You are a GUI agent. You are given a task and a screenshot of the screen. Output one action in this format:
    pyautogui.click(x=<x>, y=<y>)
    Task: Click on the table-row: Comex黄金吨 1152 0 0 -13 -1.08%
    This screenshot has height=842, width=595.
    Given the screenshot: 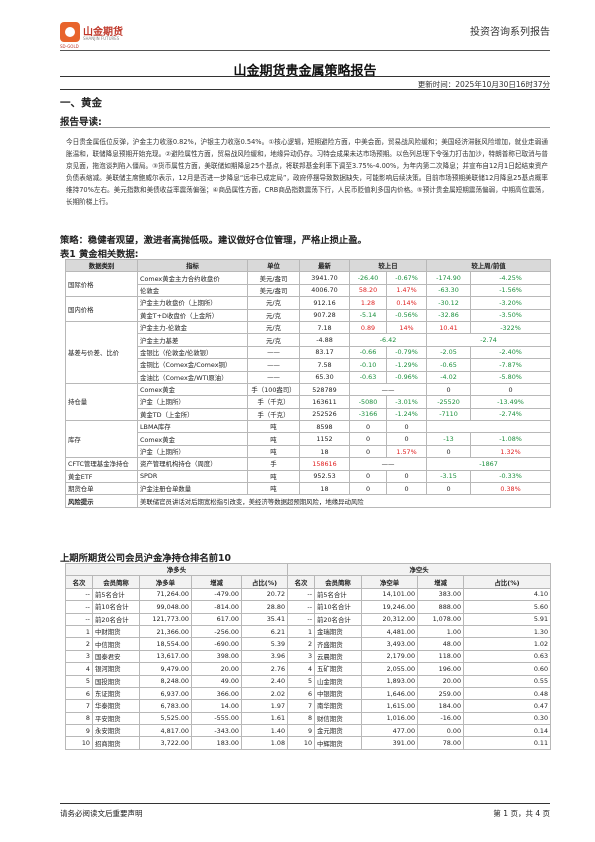 What is the action you would take?
    pyautogui.click(x=309, y=439)
    